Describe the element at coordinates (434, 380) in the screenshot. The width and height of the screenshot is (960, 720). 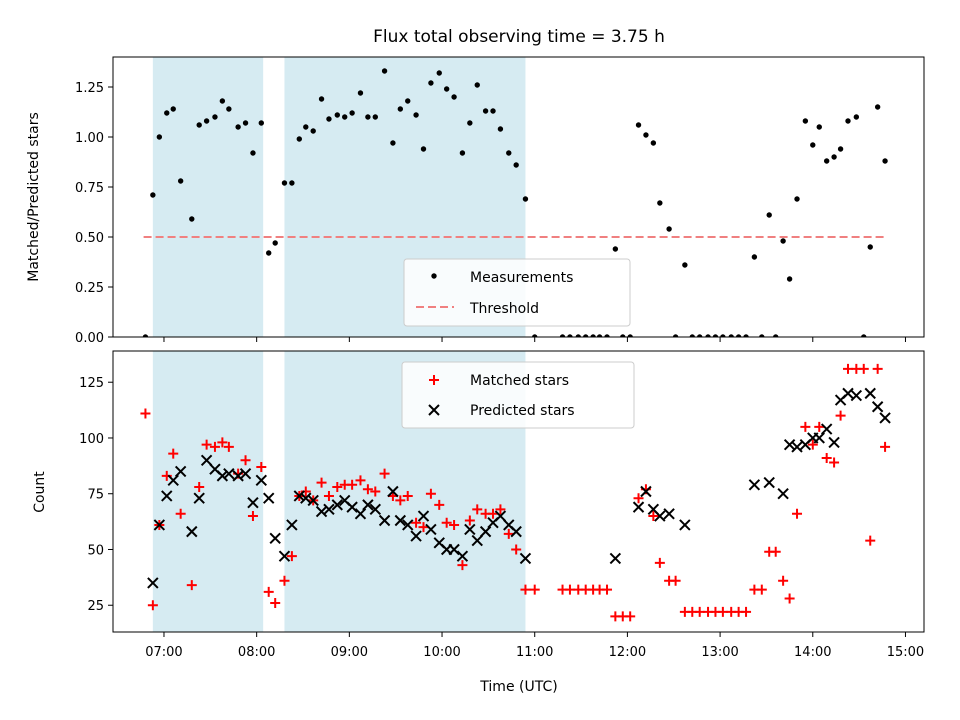
I see `legend-matched-marker` at that location.